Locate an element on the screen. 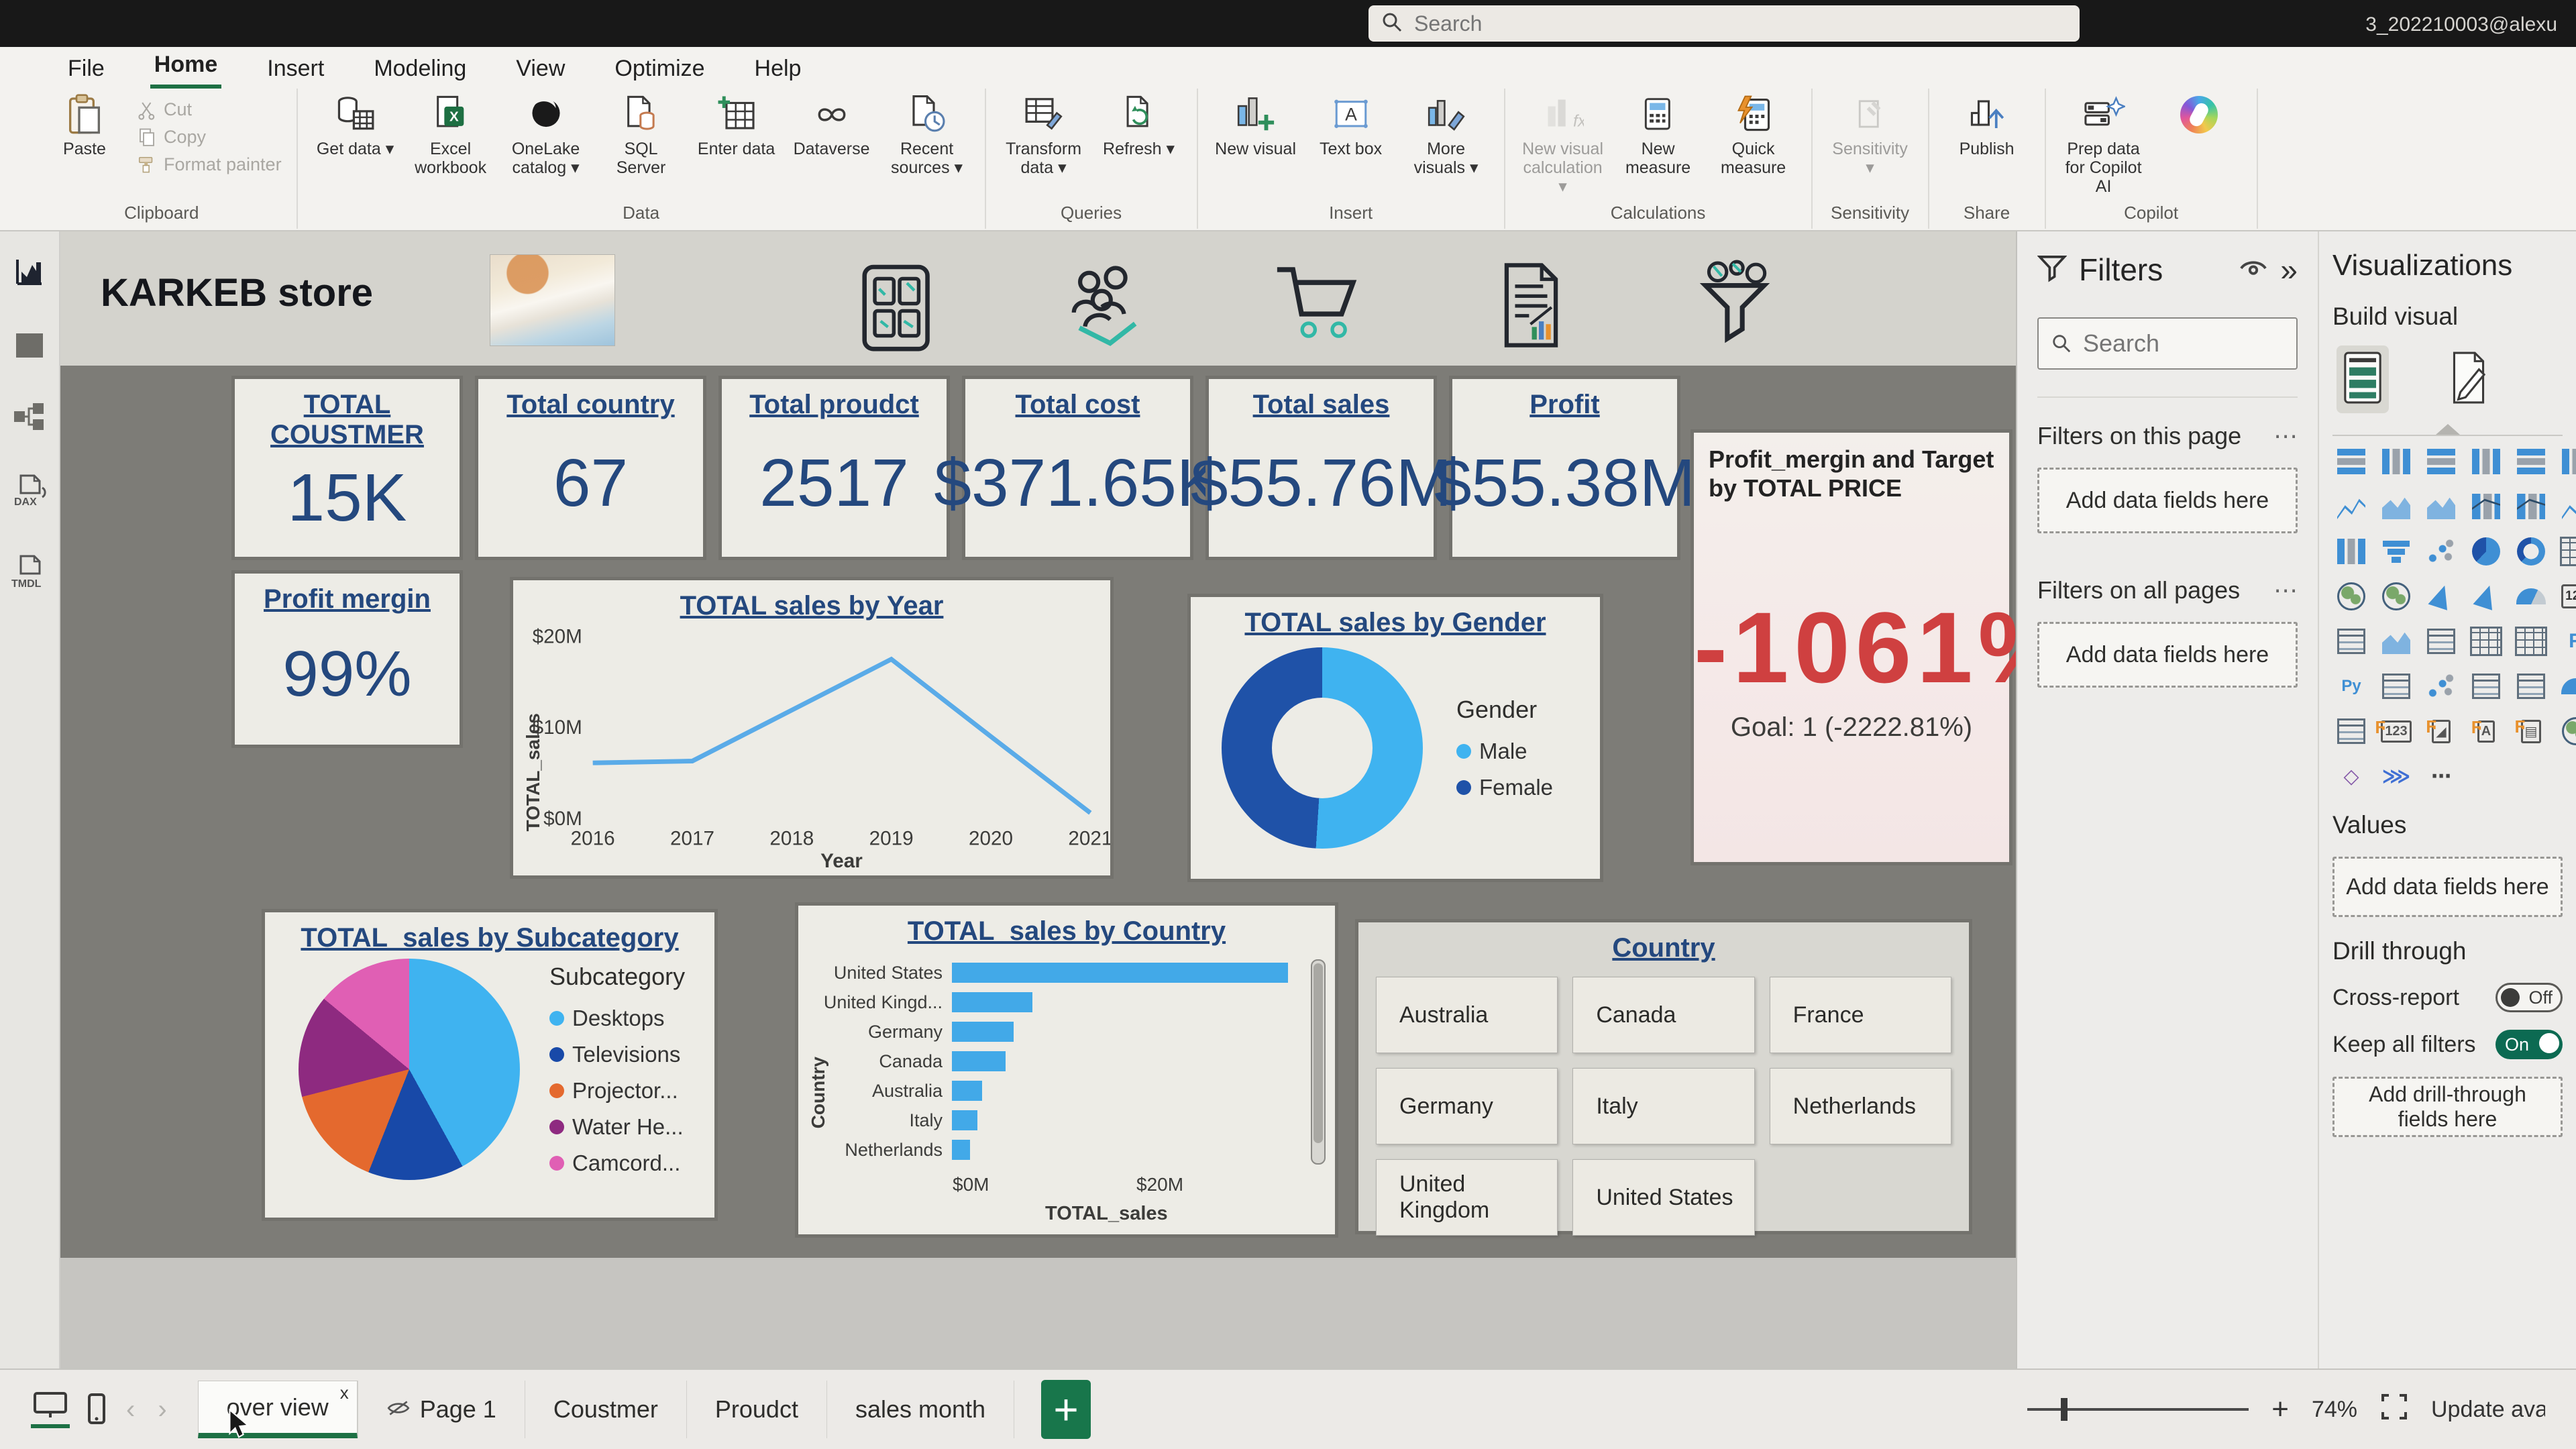  filters-search-input is located at coordinates (2181, 343).